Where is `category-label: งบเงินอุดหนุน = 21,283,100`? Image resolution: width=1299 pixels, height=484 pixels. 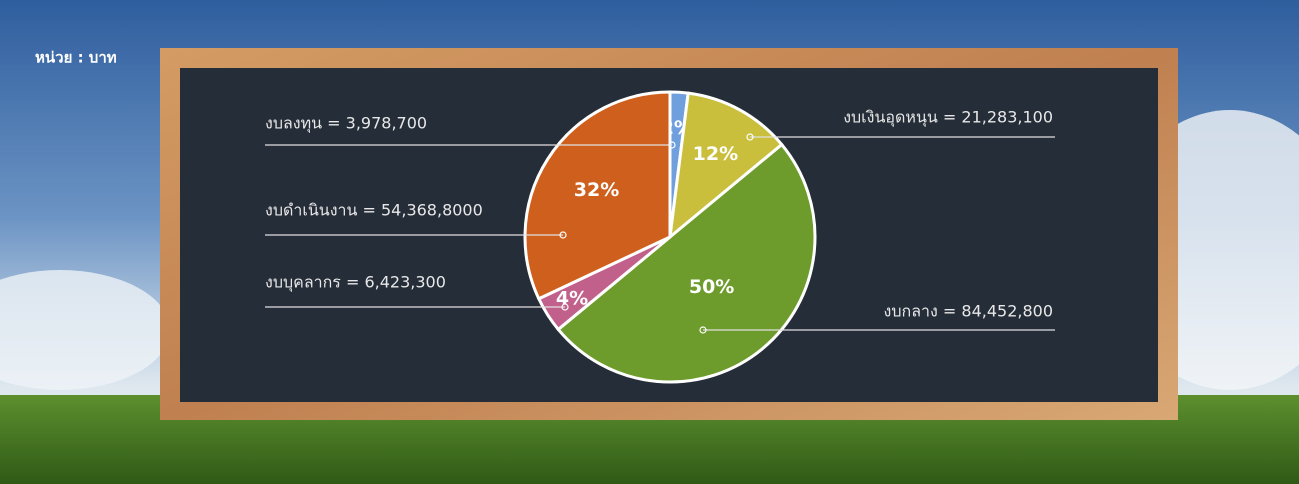
category-label: งบเงินอุดหนุน = 21,283,100 is located at coordinates (948, 118).